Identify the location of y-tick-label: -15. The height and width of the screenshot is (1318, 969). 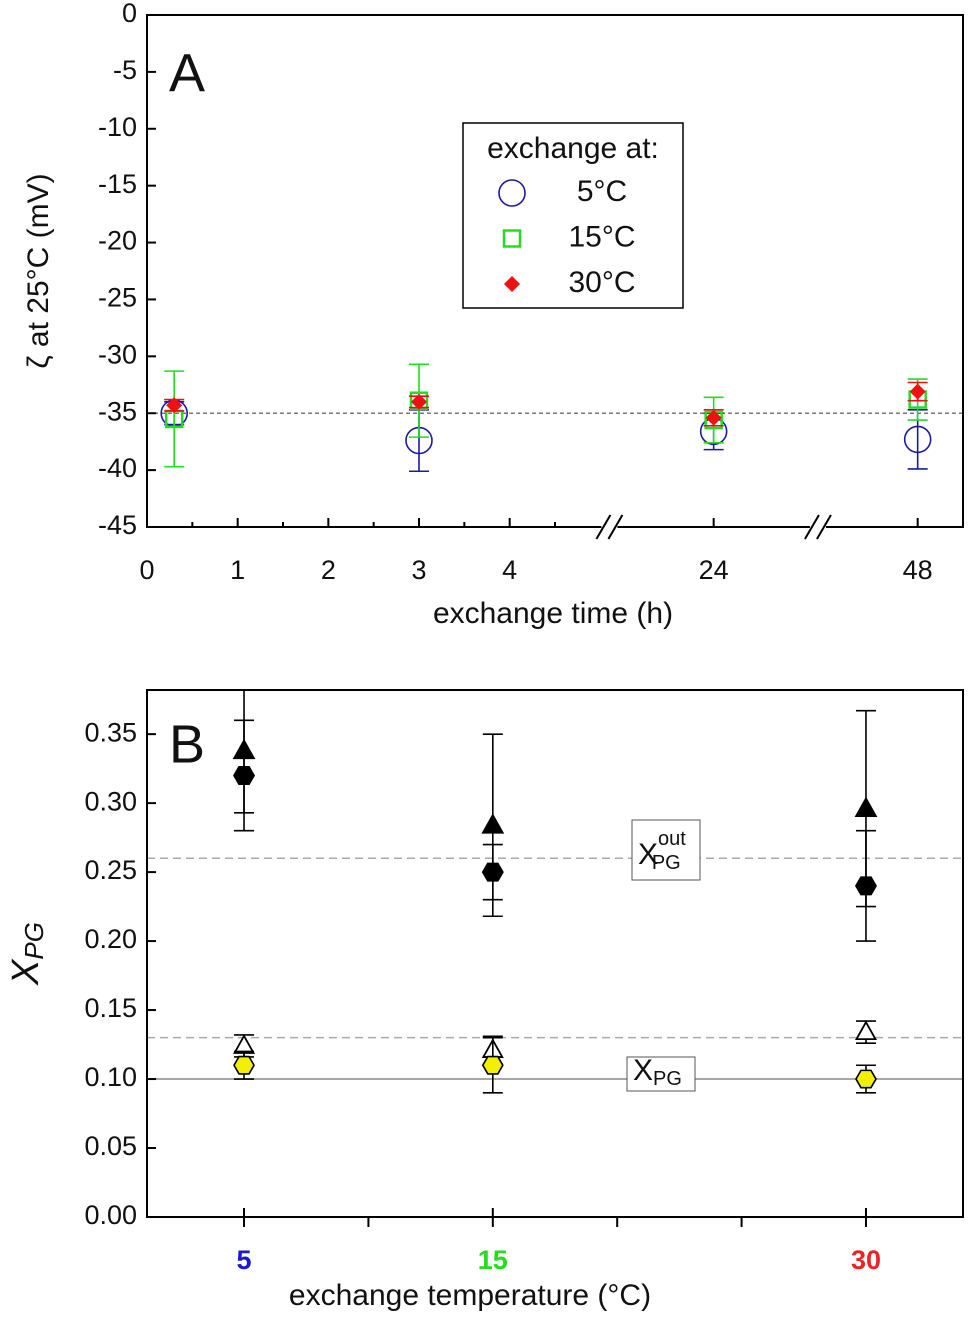
(117, 184).